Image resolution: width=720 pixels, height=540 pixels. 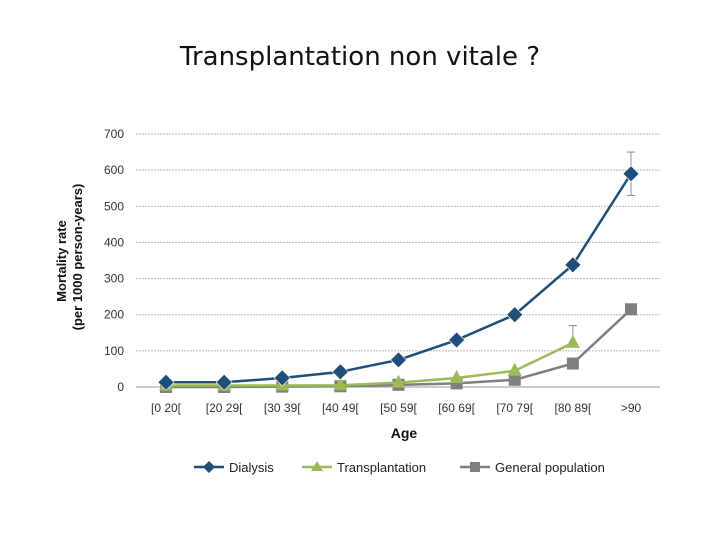 What do you see at coordinates (370, 364) in the screenshot?
I see `series-line` at bounding box center [370, 364].